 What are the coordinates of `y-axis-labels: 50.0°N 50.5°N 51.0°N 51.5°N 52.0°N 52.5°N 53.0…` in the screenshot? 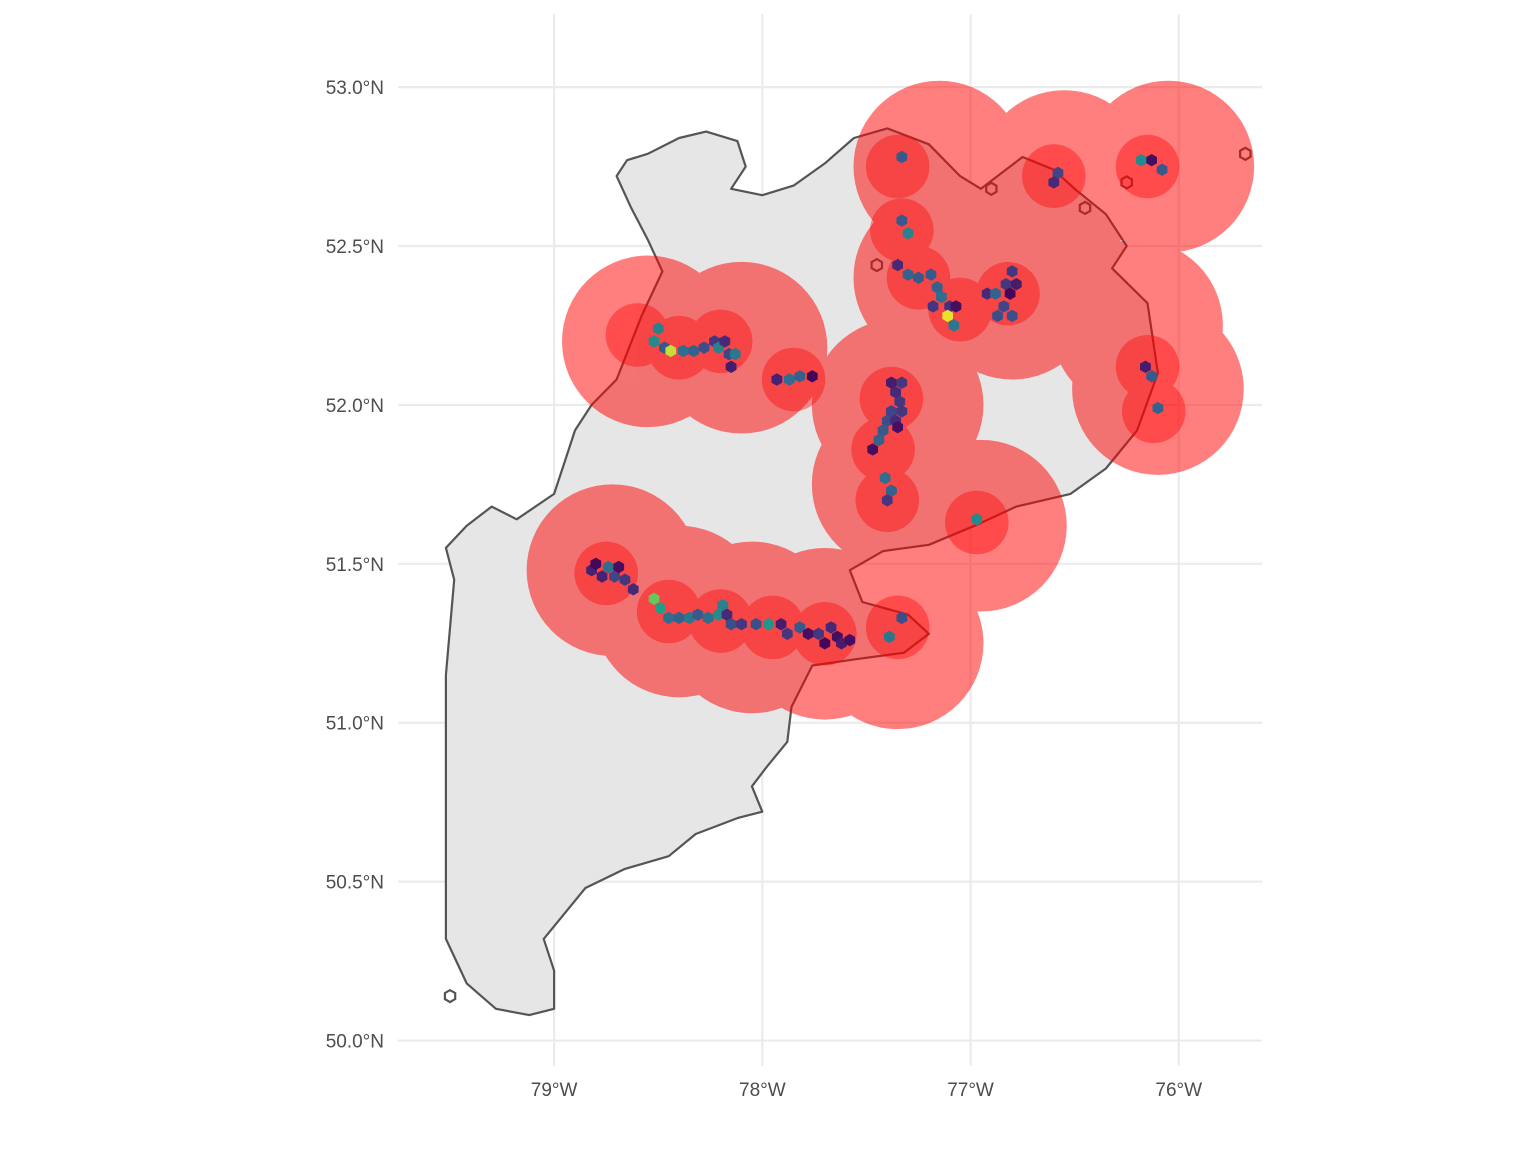 It's located at (355, 565).